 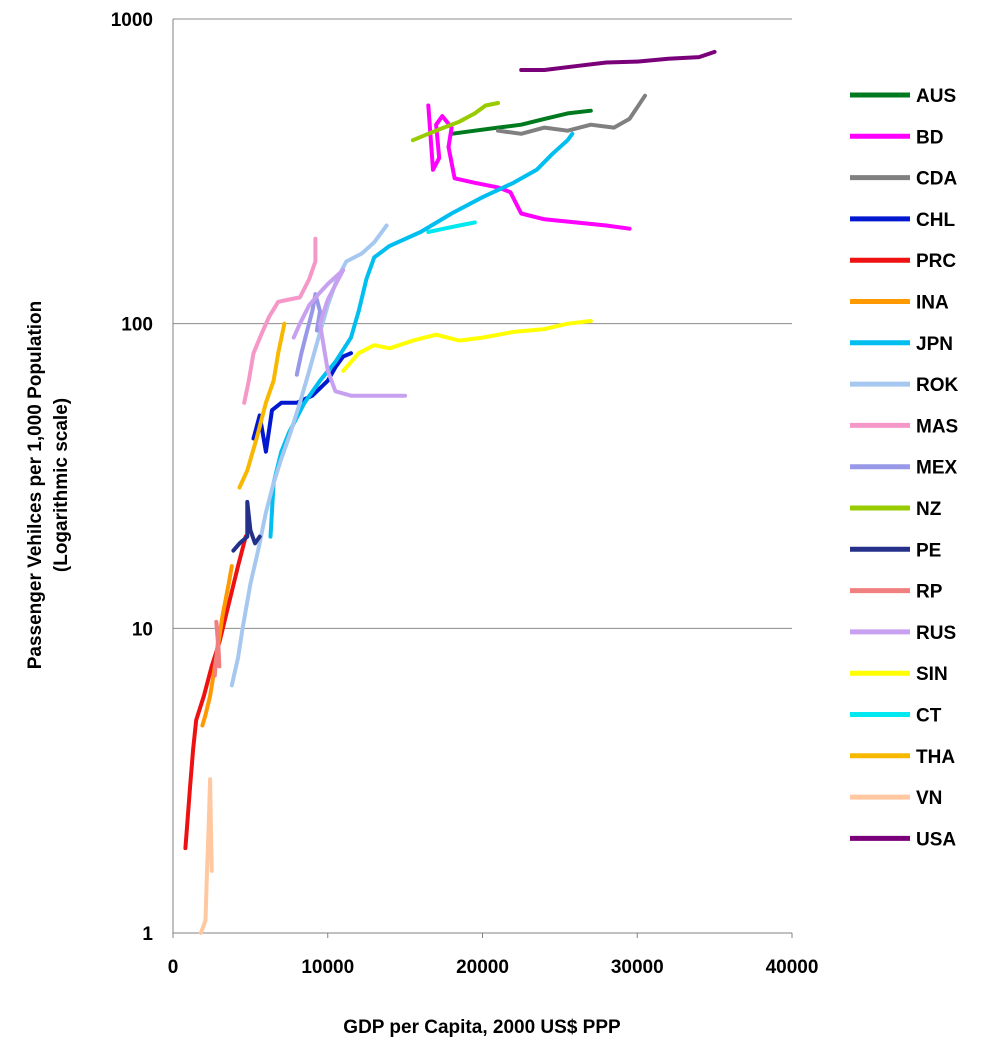 I want to click on legend-label-cda: CDA, so click(x=936, y=179).